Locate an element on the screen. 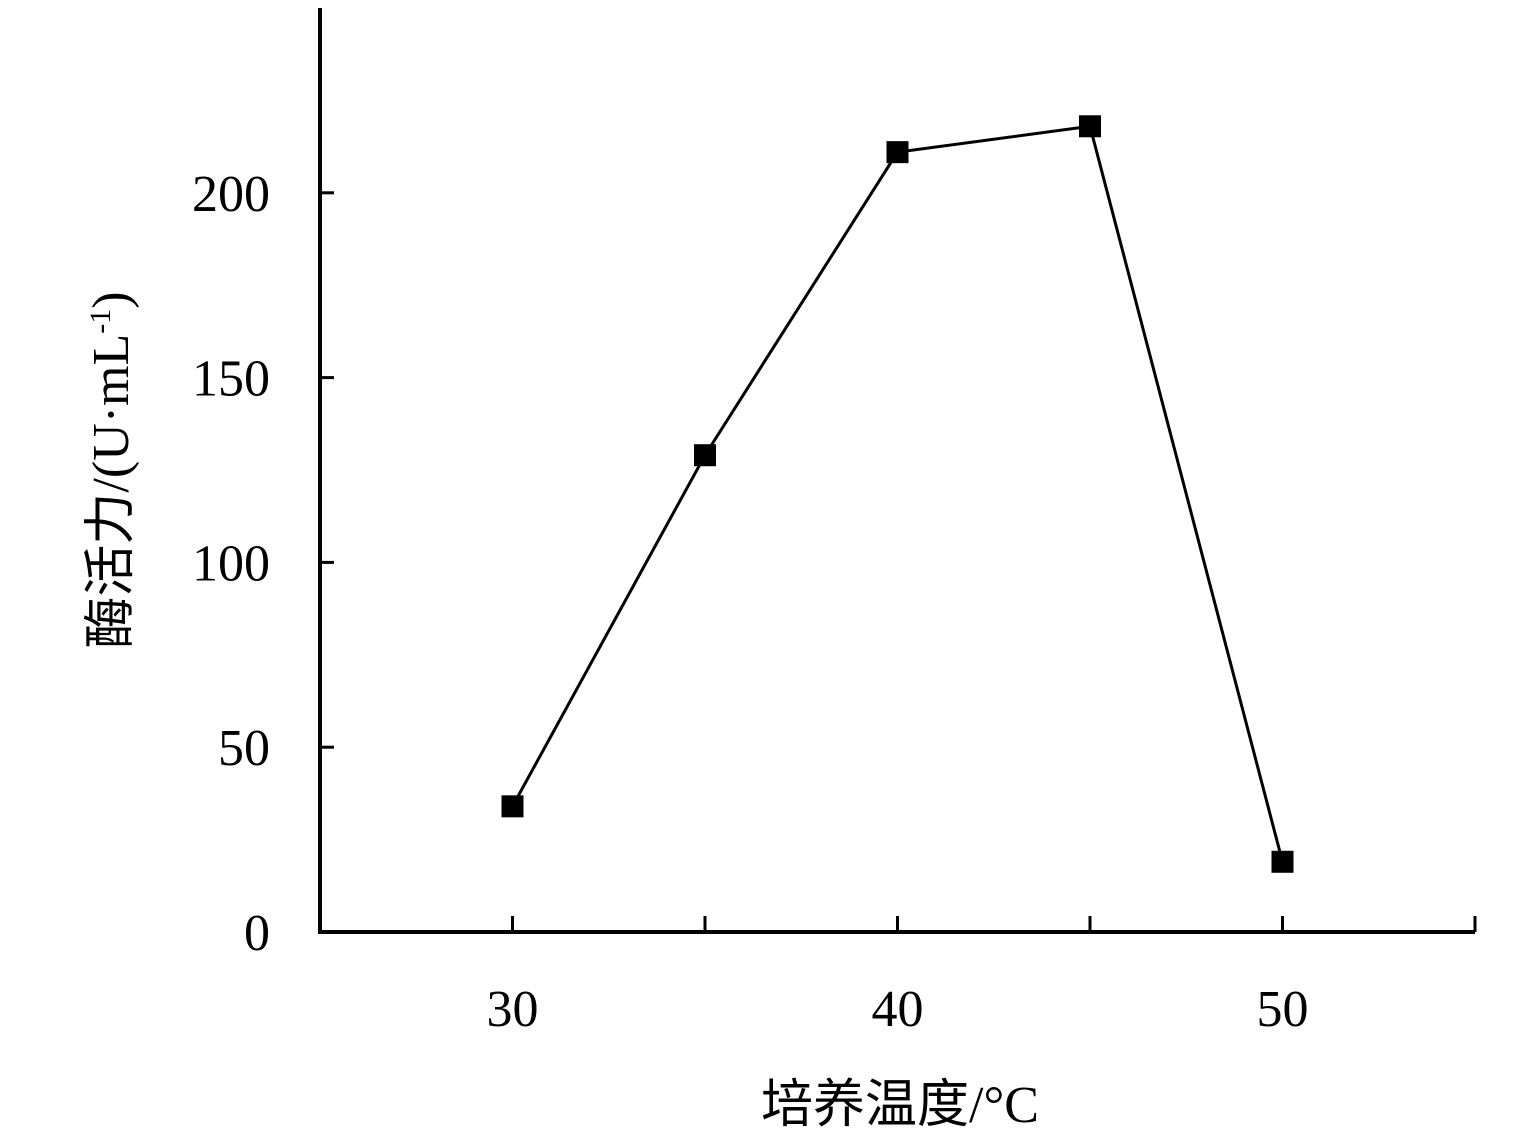 This screenshot has height=1142, width=1535. x-tick-label: 30 is located at coordinates (513, 1009).